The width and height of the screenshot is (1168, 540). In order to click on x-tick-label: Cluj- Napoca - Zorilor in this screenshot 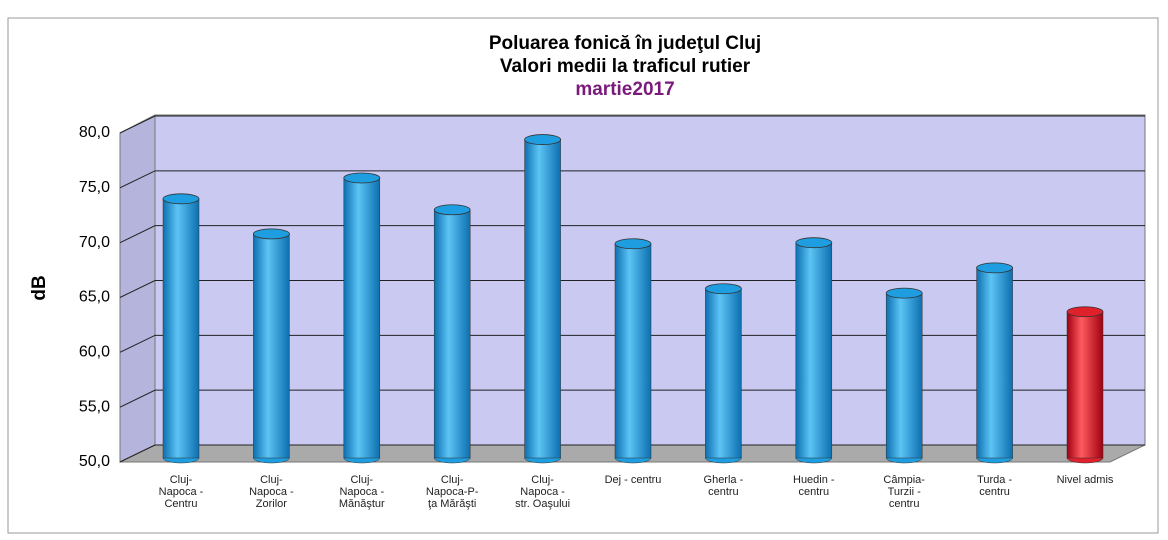, I will do `click(271, 492)`.